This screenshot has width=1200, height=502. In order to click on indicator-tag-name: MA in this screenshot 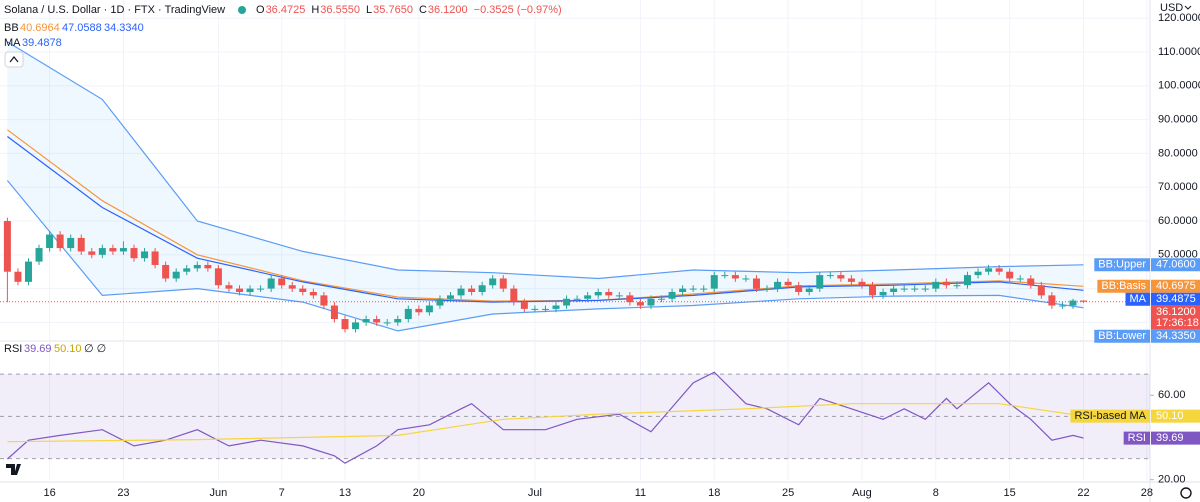, I will do `click(1138, 299)`.